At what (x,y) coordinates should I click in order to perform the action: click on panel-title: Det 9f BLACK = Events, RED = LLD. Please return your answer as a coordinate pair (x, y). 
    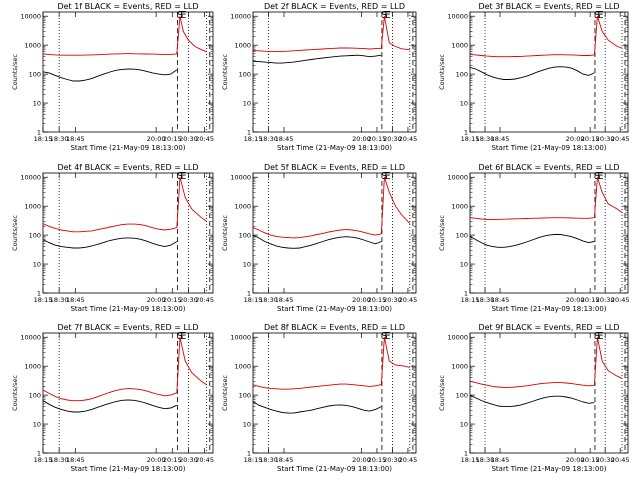
    Looking at the image, I should click on (548, 327).